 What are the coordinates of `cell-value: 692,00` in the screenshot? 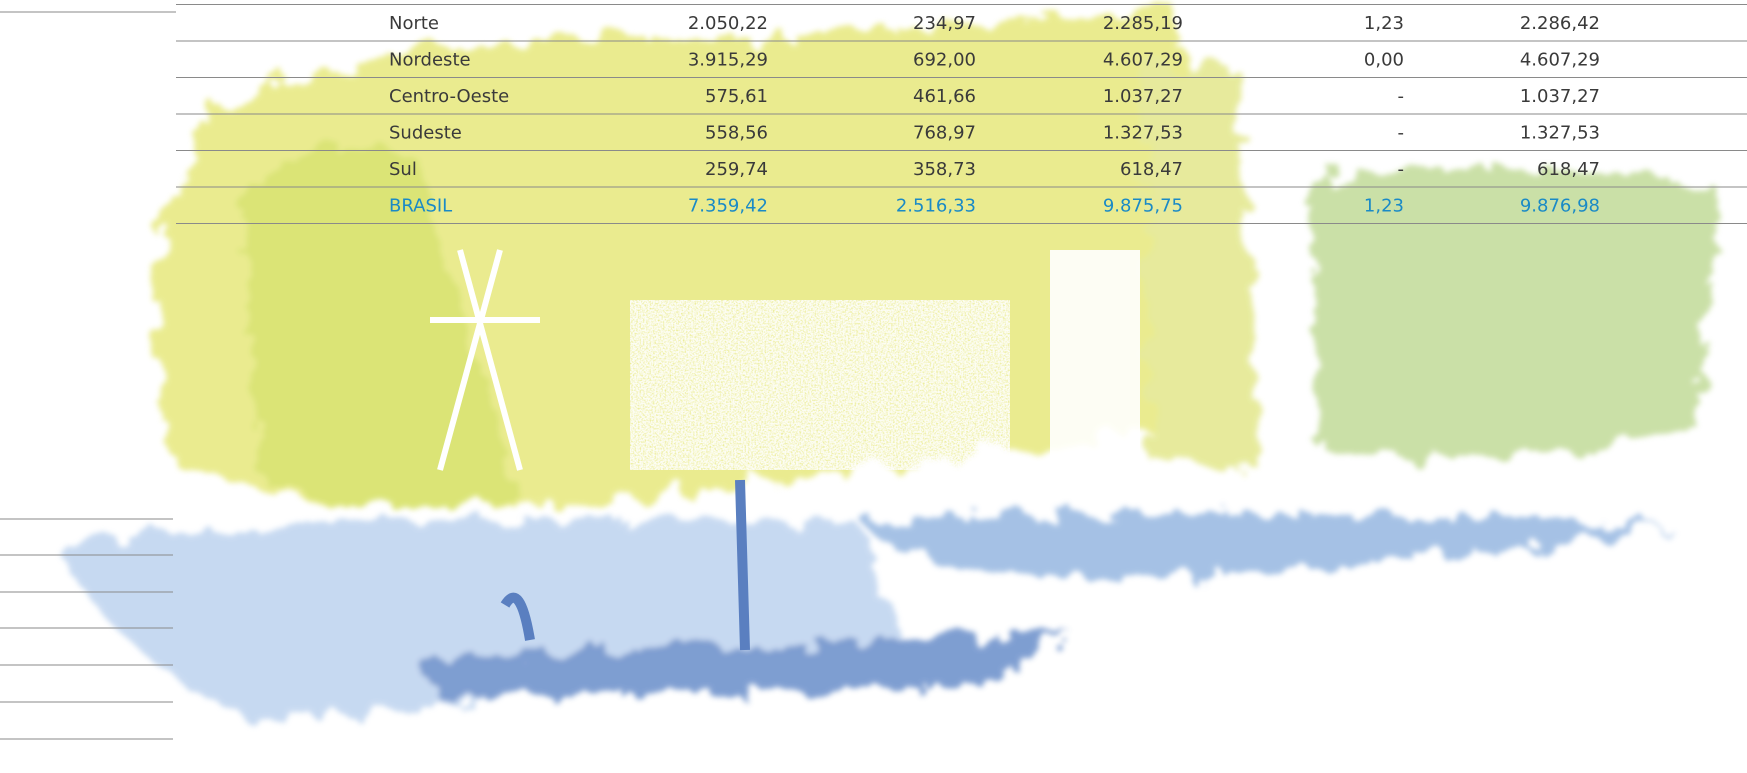 It's located at (944, 59).